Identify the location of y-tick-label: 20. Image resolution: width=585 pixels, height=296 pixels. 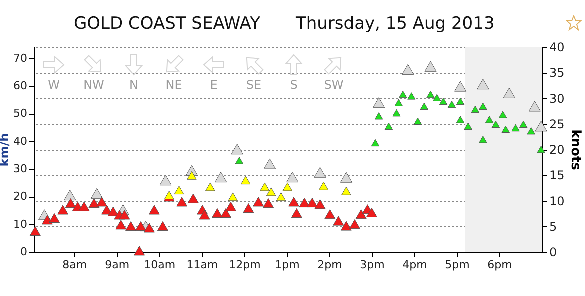
(21, 197).